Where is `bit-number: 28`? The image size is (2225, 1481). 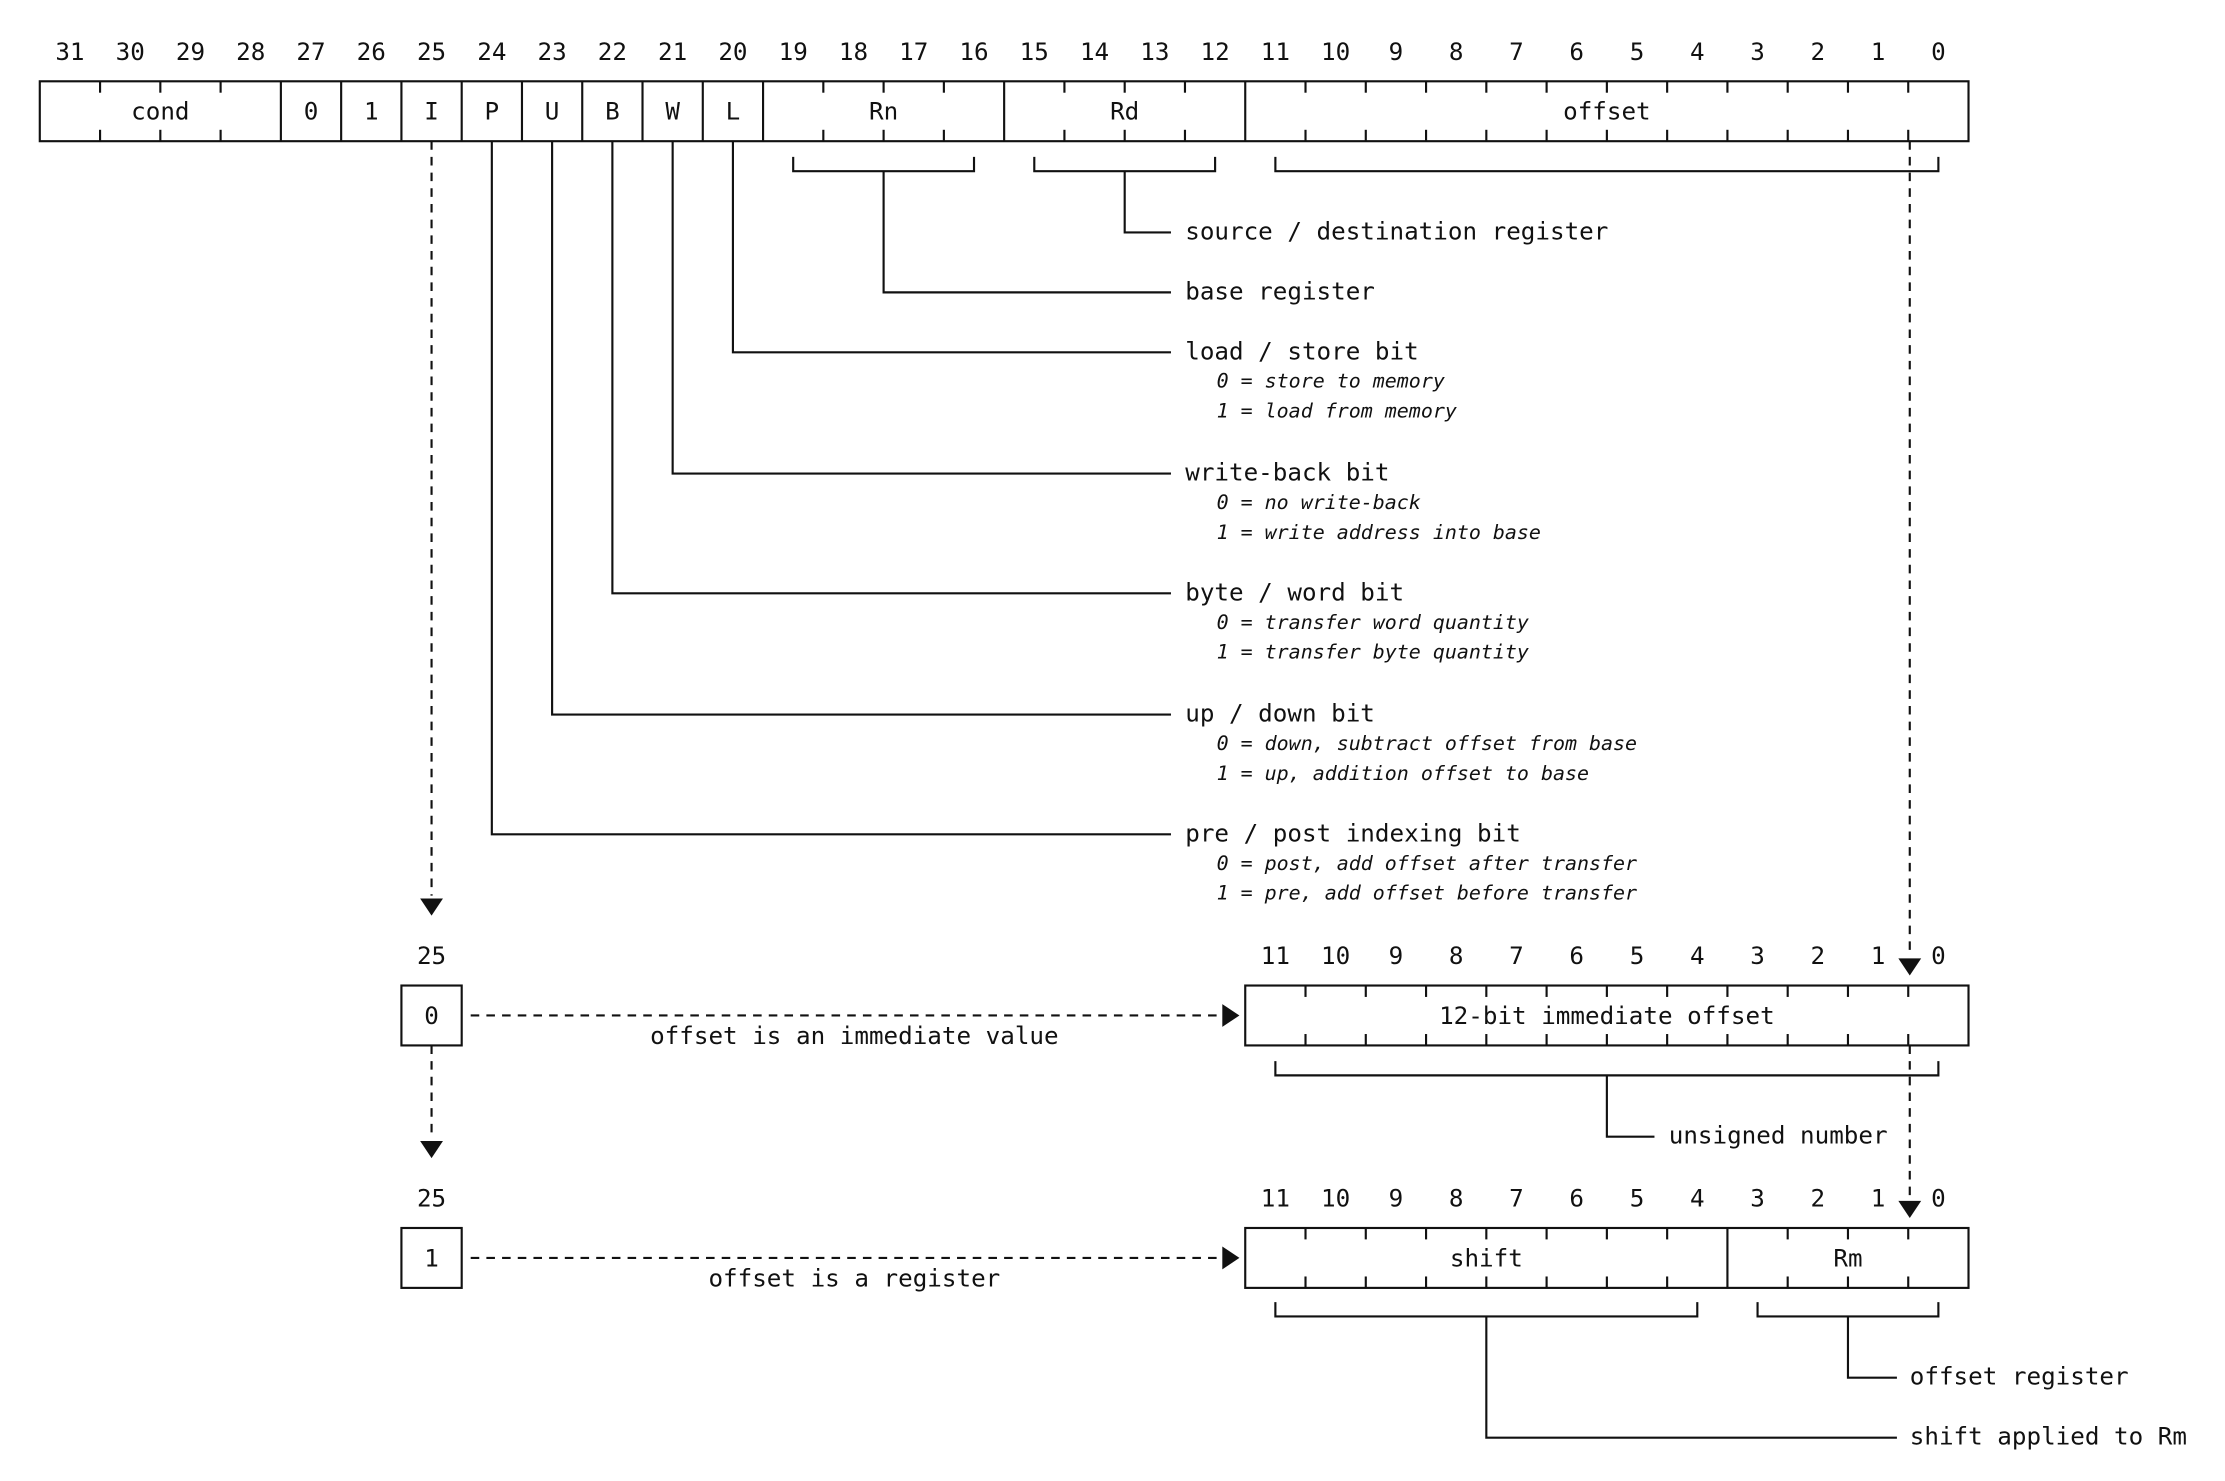 bit-number: 28 is located at coordinates (250, 51).